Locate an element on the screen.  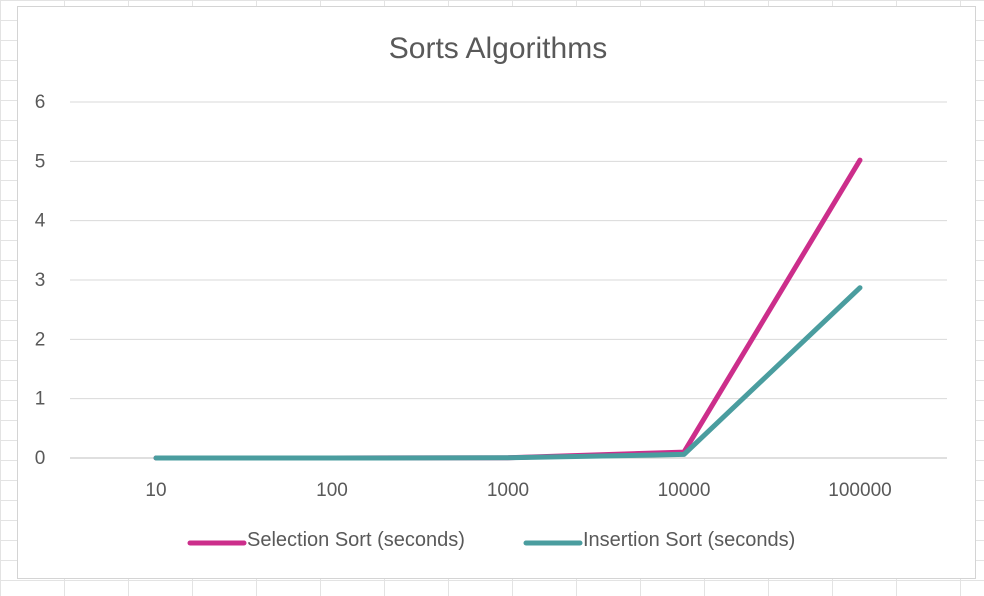
y-tick-label: 0 is located at coordinates (40, 458).